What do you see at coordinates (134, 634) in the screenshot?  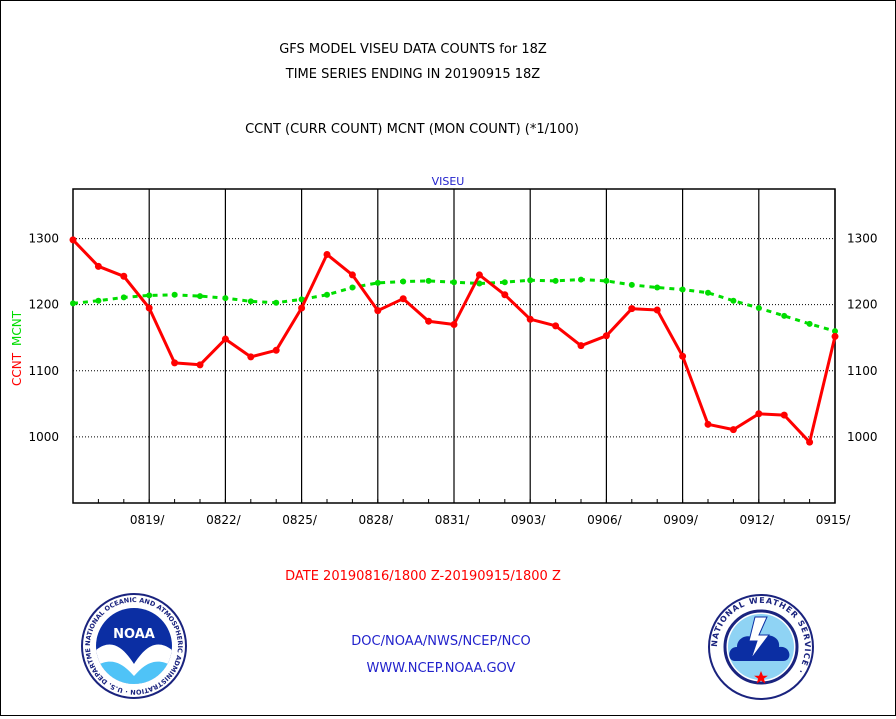 I see `noaa-text: NOAA` at bounding box center [134, 634].